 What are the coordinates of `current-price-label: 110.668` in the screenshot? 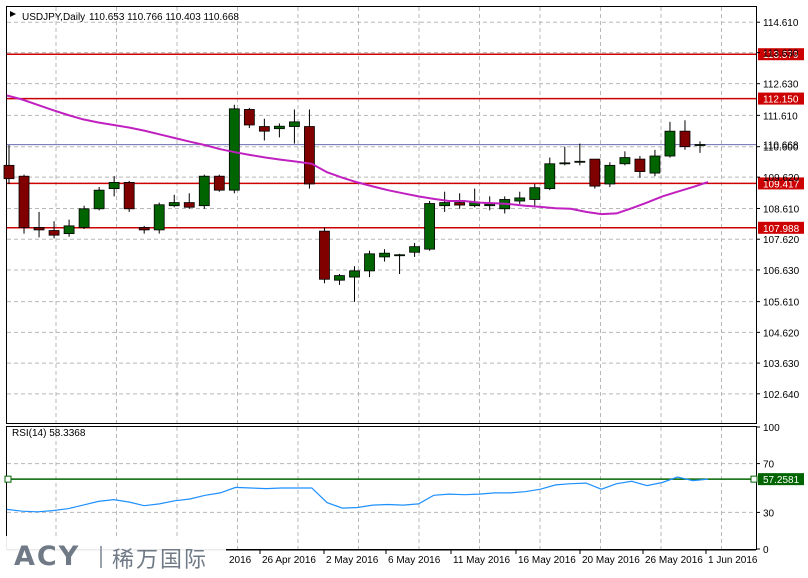 It's located at (781, 146).